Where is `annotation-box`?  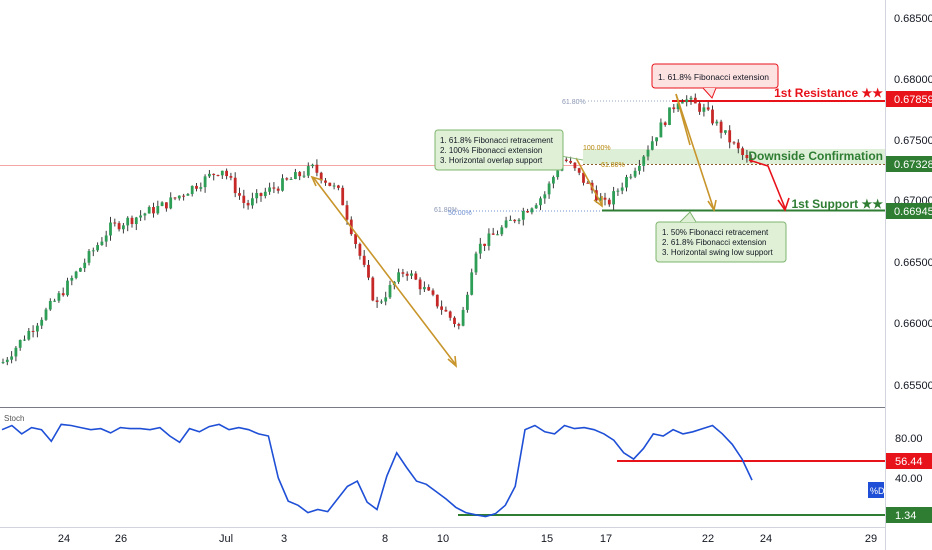 annotation-box is located at coordinates (721, 242).